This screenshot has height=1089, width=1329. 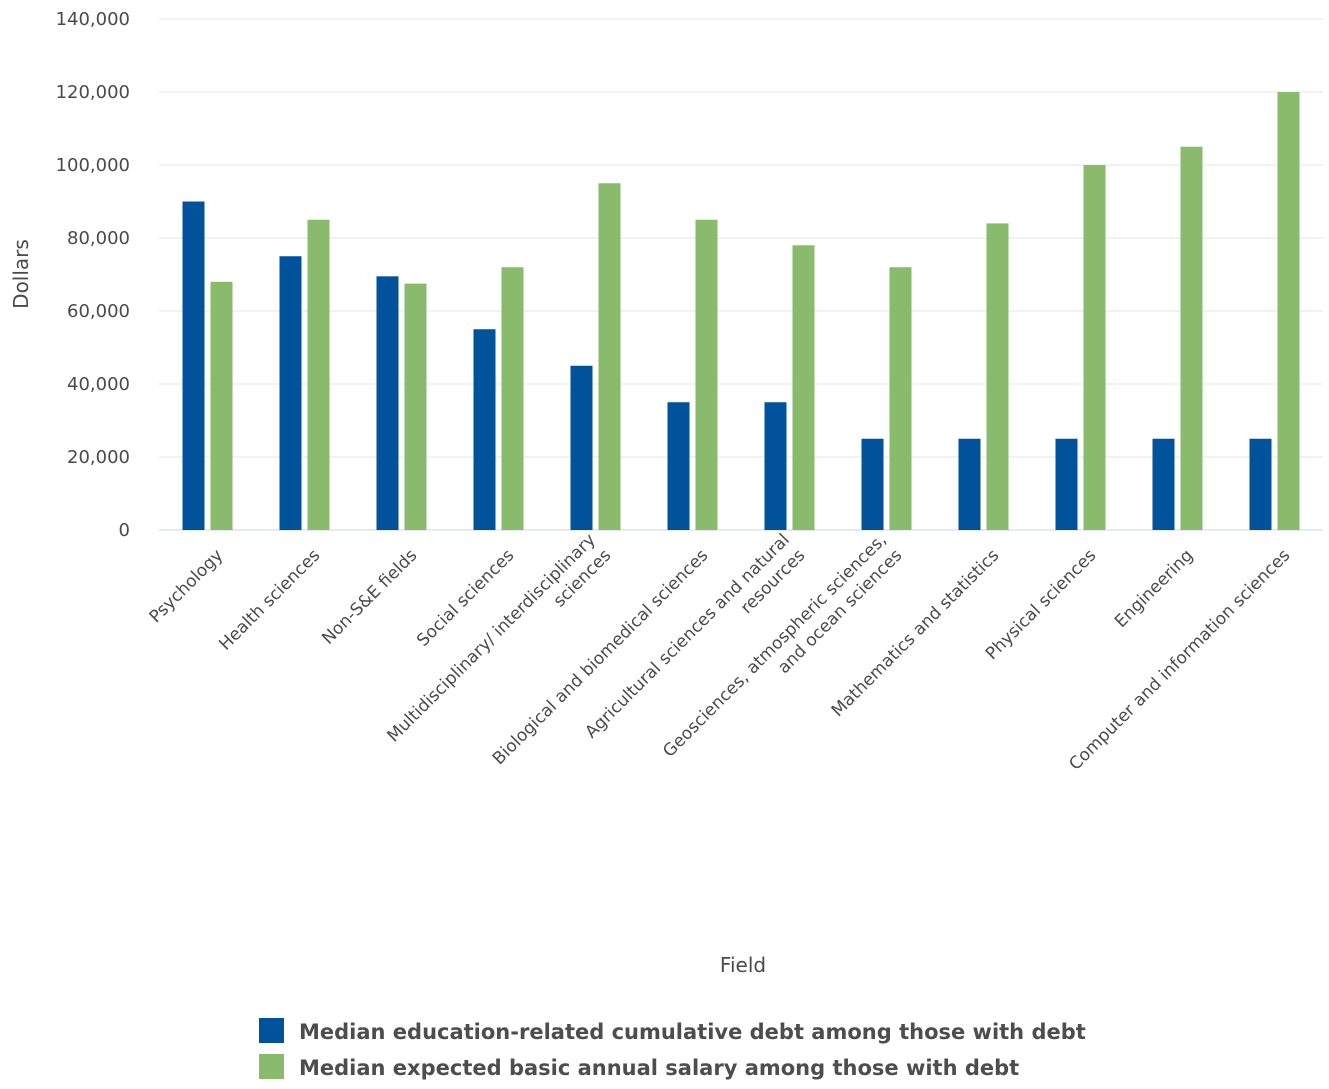 I want to click on x-category-label: Psychology, so click(x=187, y=587).